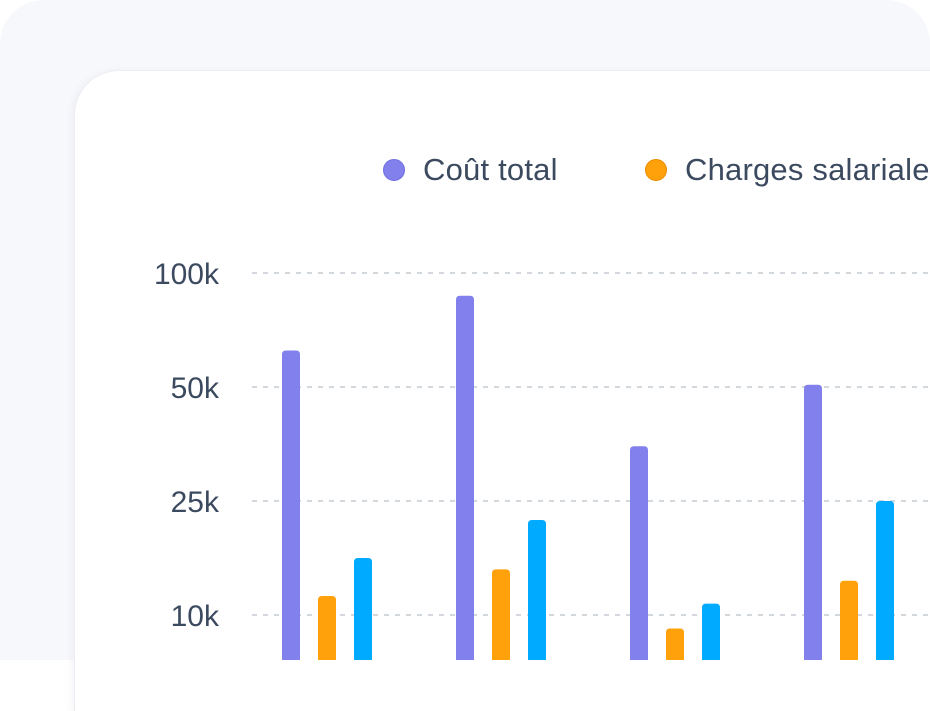 The height and width of the screenshot is (711, 930). I want to click on y-tick-label: 25k, so click(195, 502).